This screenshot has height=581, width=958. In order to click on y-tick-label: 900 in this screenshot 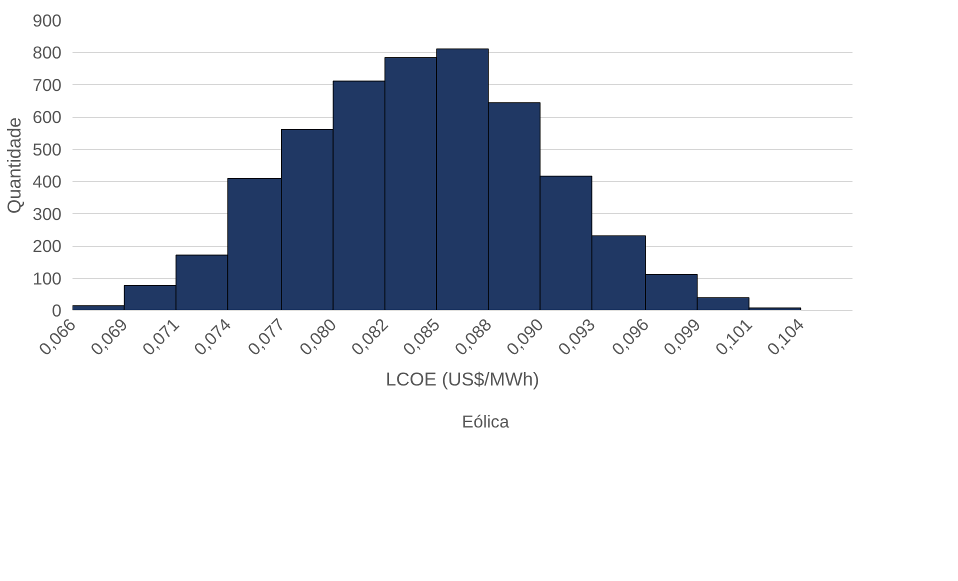, I will do `click(47, 20)`.